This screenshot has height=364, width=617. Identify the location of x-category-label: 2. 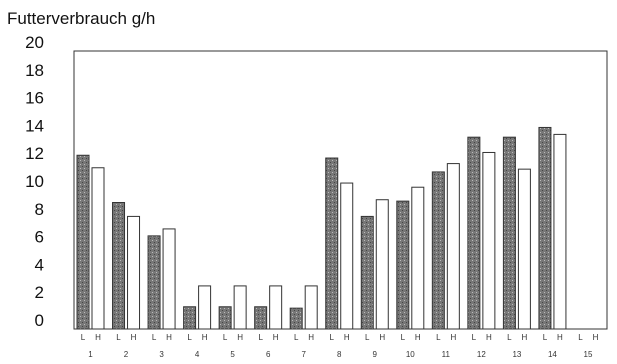
(126, 354).